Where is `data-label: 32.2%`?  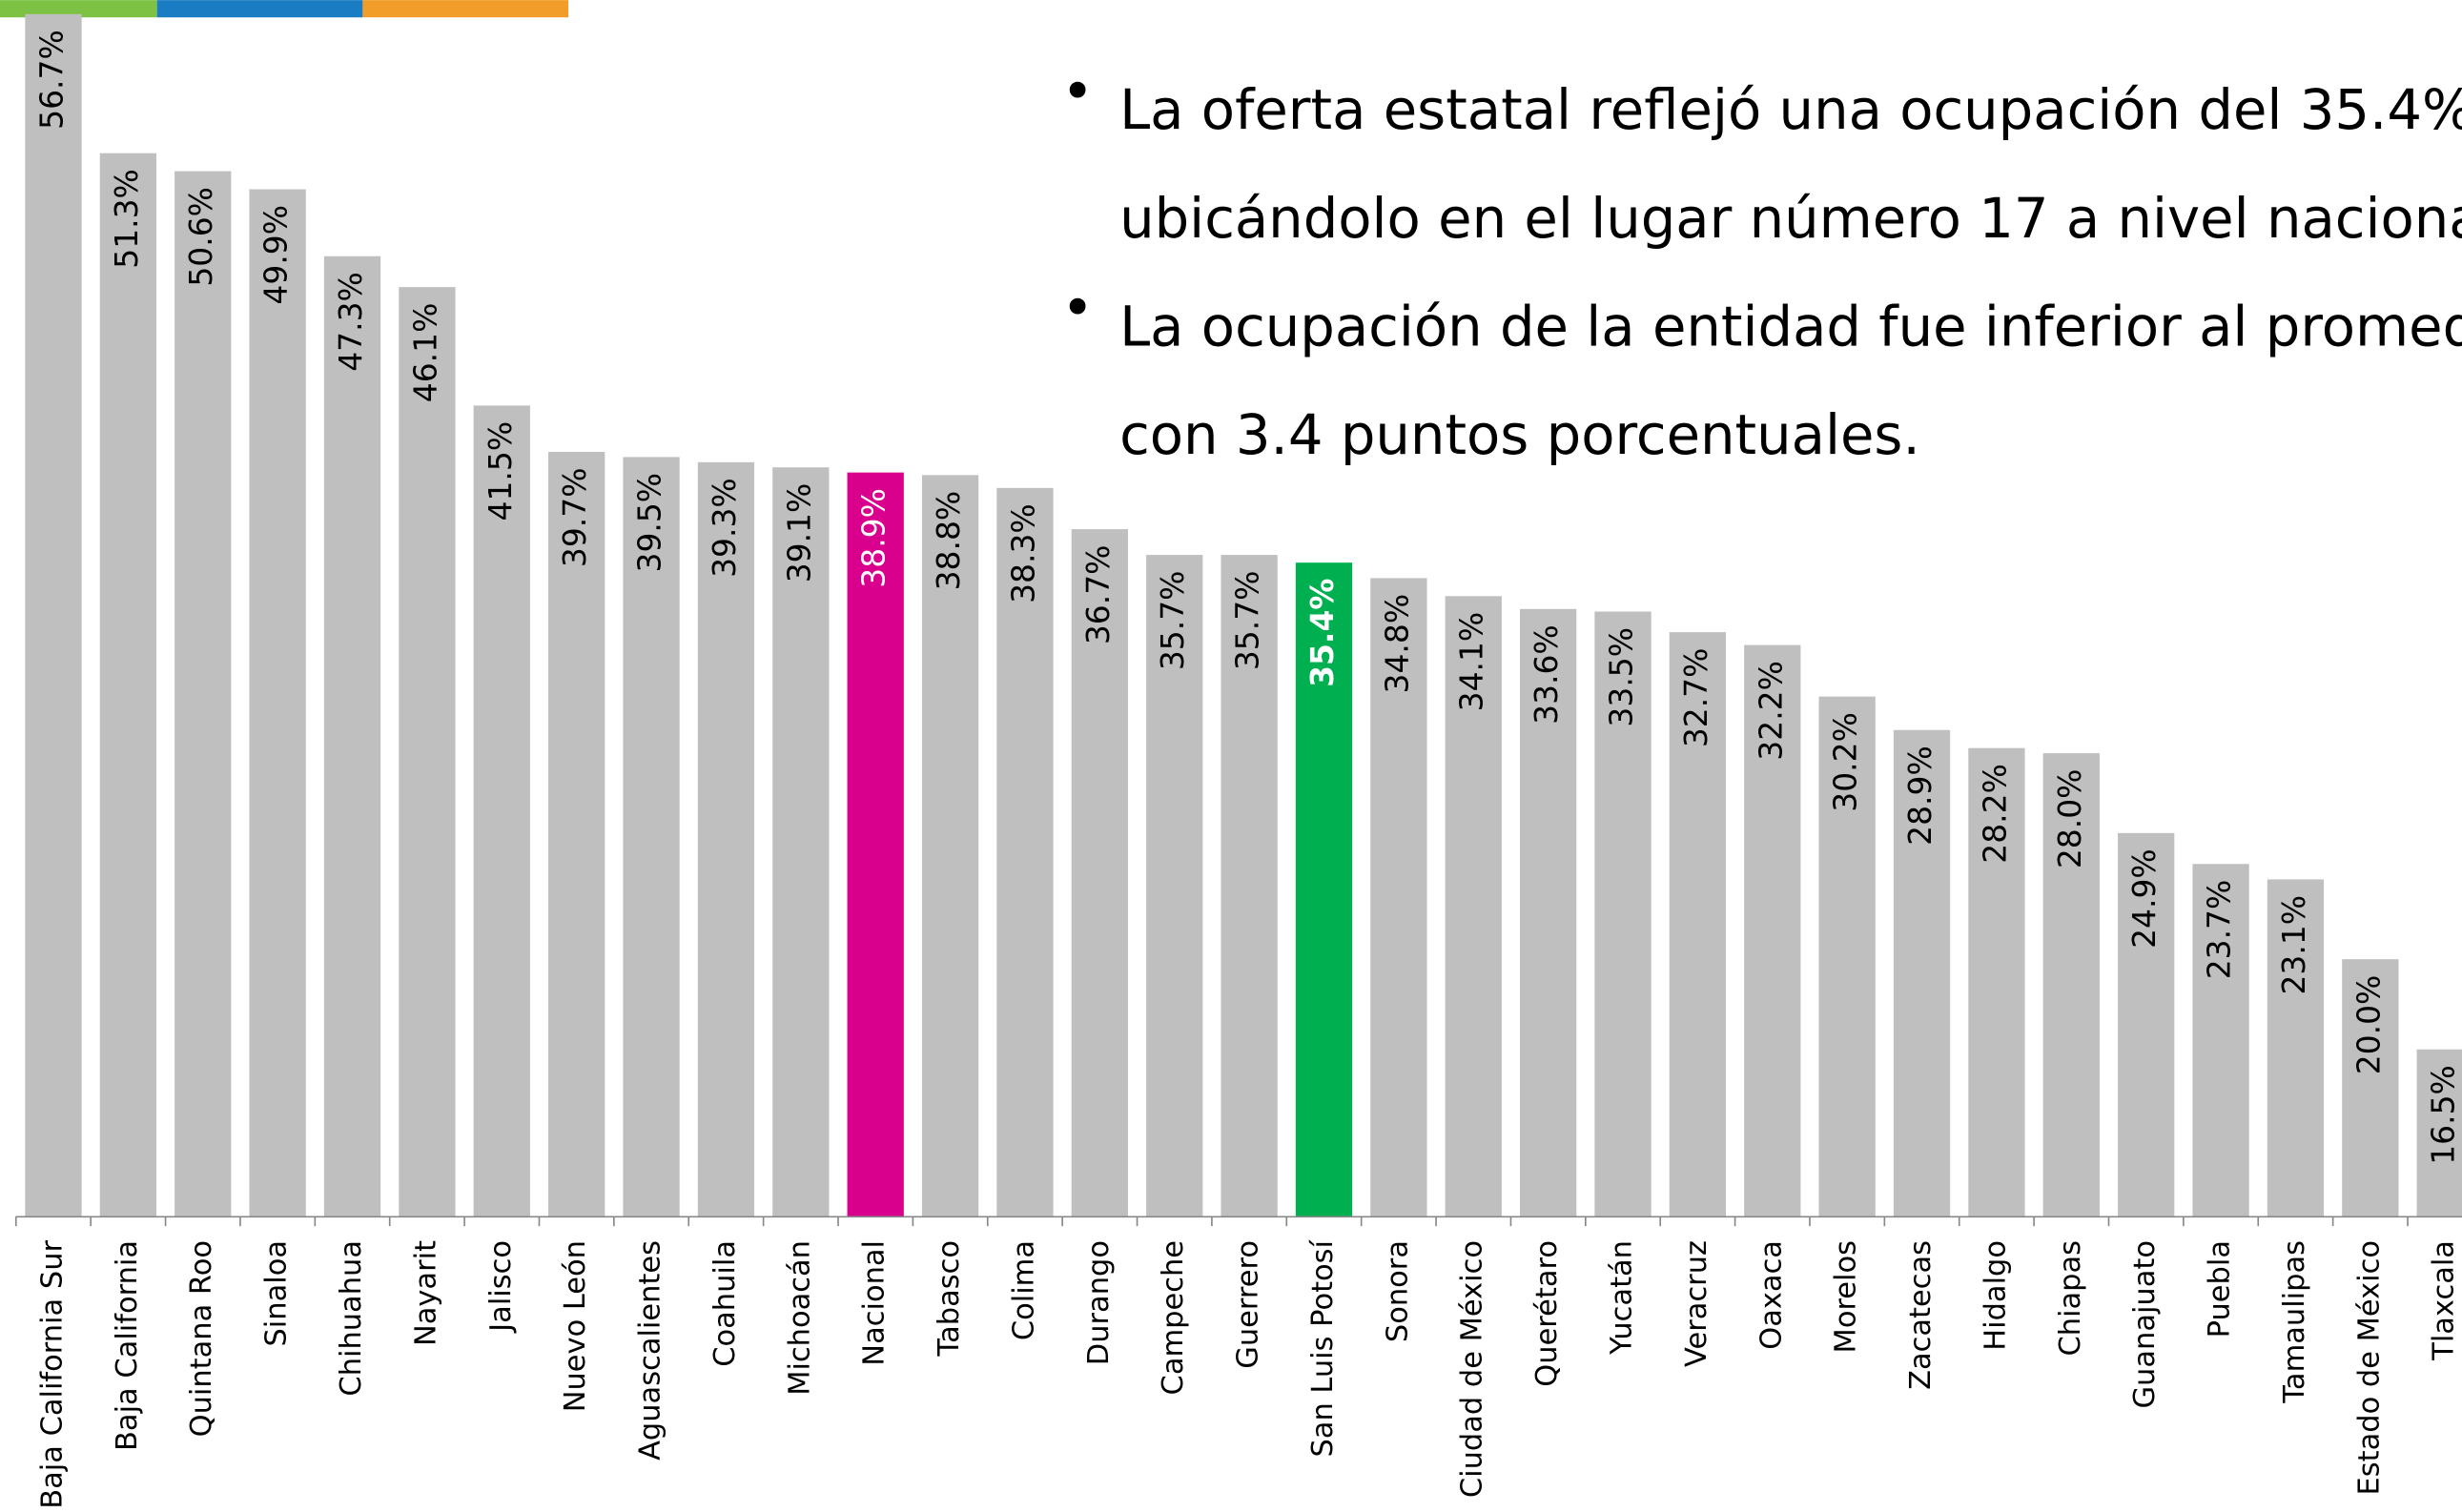 data-label: 32.2% is located at coordinates (1770, 711).